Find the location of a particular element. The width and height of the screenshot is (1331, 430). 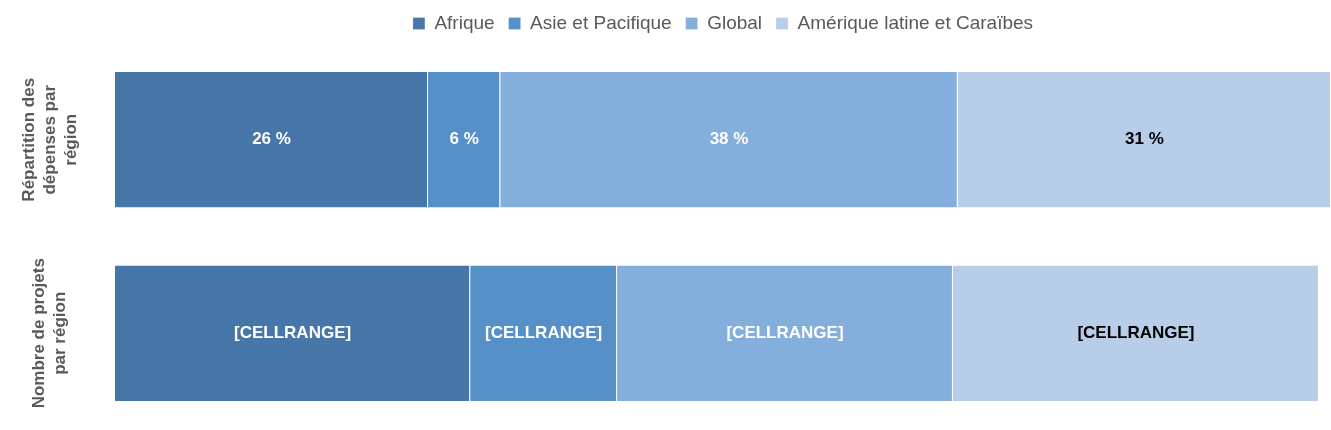

legend-label: Afrique is located at coordinates (464, 22).